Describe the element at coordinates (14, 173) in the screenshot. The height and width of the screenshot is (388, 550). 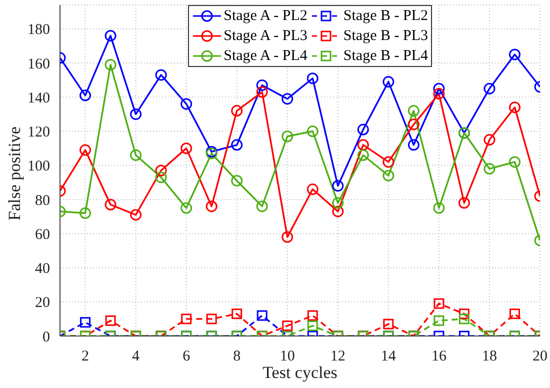
I see `y-axis-title: False positive` at that location.